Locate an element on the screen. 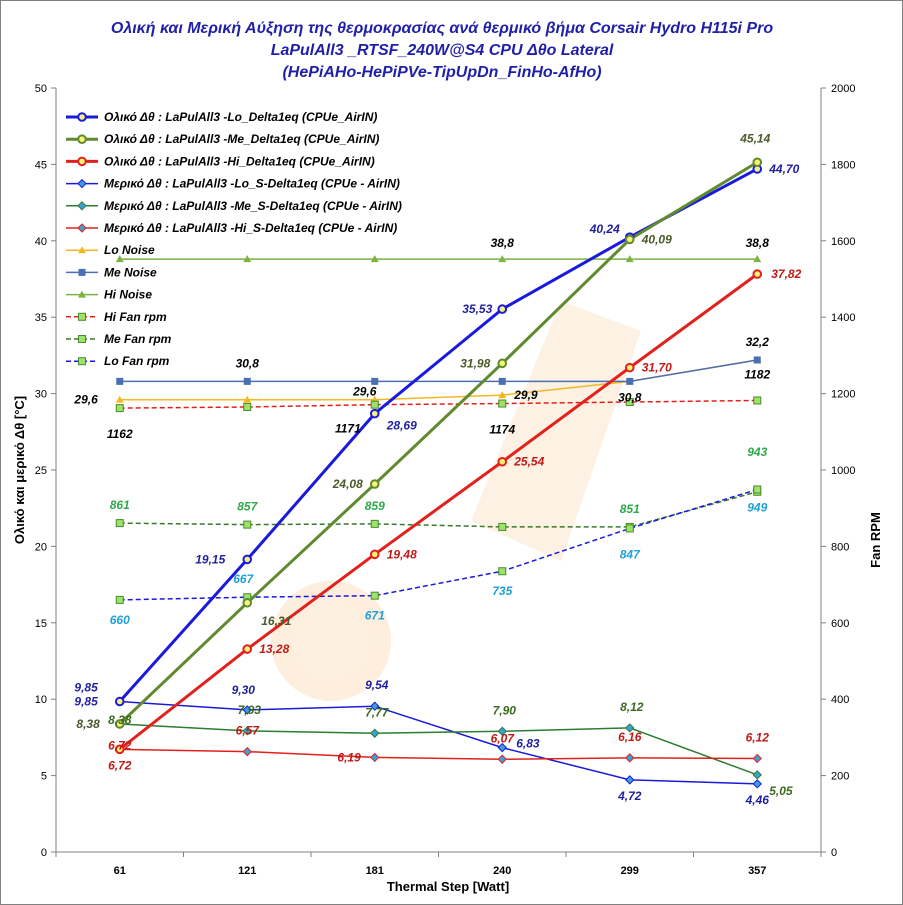 This screenshot has width=903, height=905. data-label: 4,72 is located at coordinates (629, 796).